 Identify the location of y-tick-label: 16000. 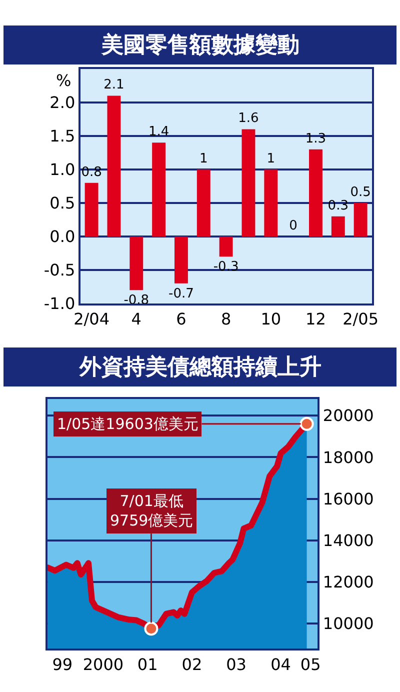
(348, 498).